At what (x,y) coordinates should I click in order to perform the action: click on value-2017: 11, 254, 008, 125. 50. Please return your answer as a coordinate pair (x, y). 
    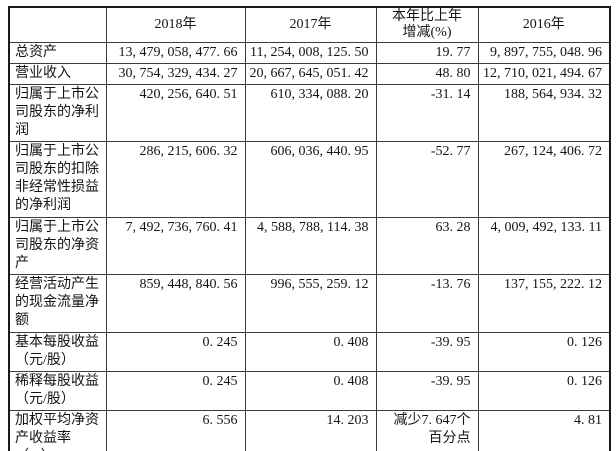
    Looking at the image, I should click on (310, 53).